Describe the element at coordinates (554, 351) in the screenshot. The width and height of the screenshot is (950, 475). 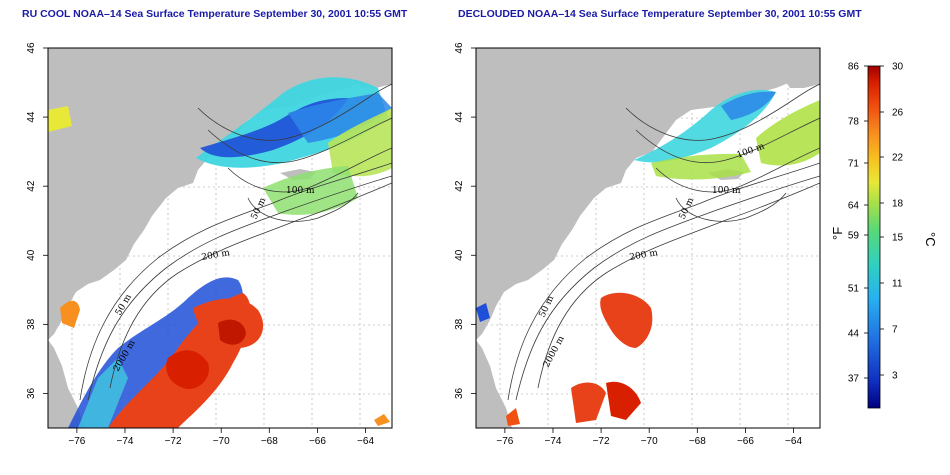
I see `contour-label-2000m: 2000 m` at that location.